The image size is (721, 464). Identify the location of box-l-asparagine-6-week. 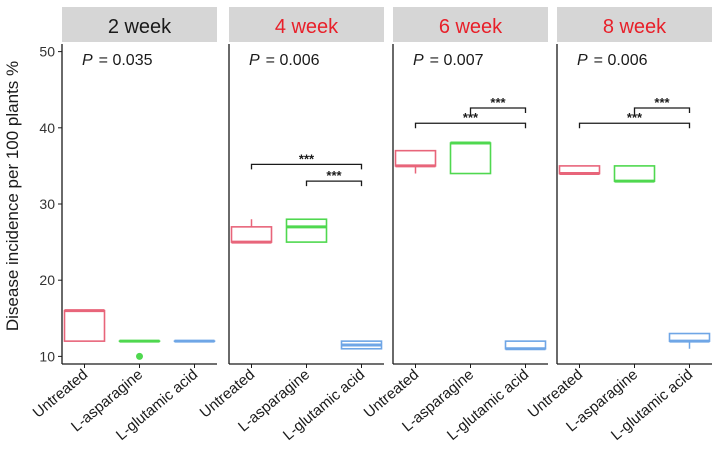
(471, 158).